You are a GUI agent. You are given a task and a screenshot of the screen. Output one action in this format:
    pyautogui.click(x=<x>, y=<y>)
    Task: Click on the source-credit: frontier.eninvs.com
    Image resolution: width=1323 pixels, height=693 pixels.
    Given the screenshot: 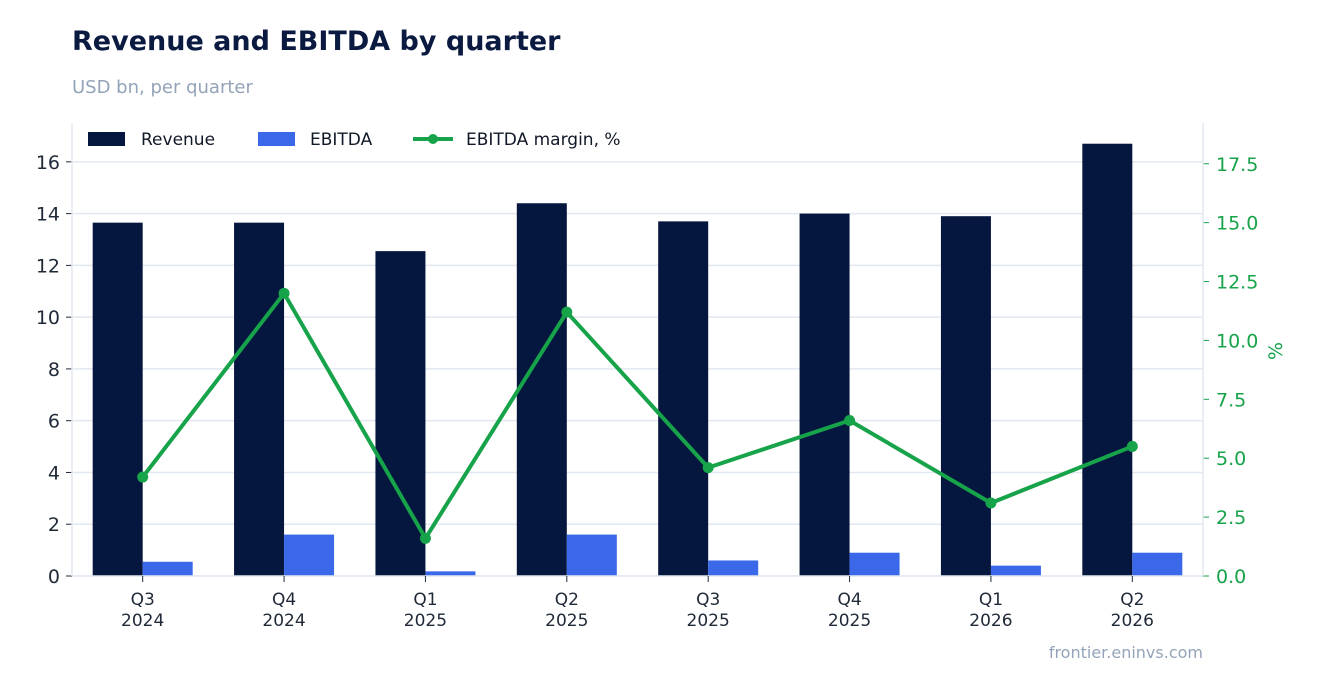 What is the action you would take?
    pyautogui.click(x=1125, y=652)
    